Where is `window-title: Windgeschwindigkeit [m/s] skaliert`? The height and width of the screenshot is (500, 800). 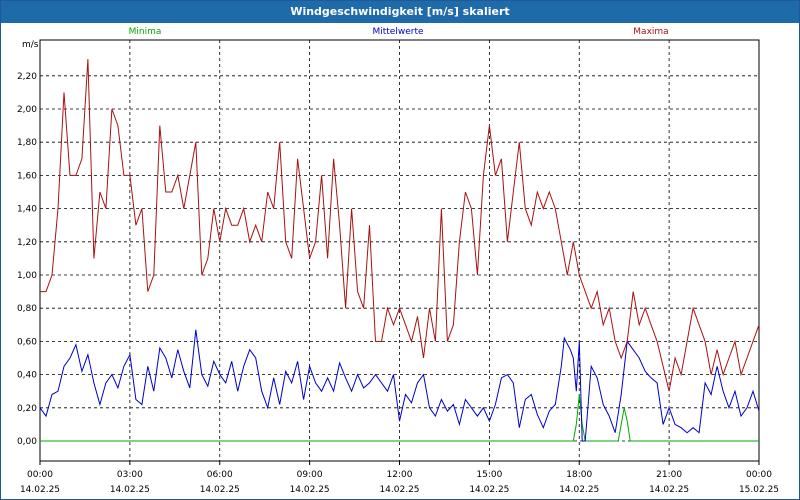
window-title: Windgeschwindigkeit [m/s] skaliert is located at coordinates (400, 12).